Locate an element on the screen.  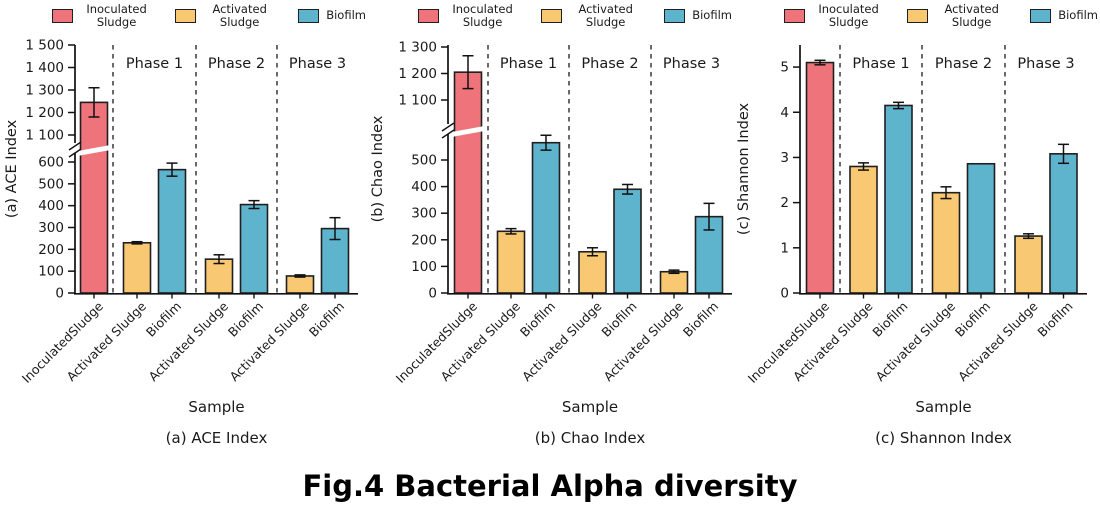
y-axis: 0 100 200 300 400 500 1 100 1 200 1 300 is located at coordinates (426, 171).